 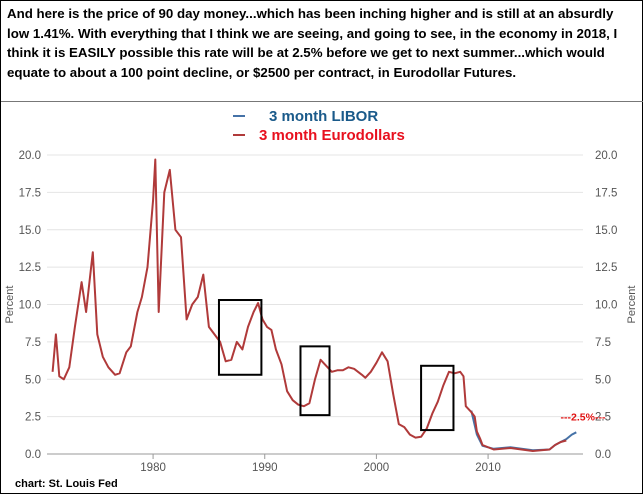 I want to click on y-tick-label-right: 17.5, so click(x=606, y=193).